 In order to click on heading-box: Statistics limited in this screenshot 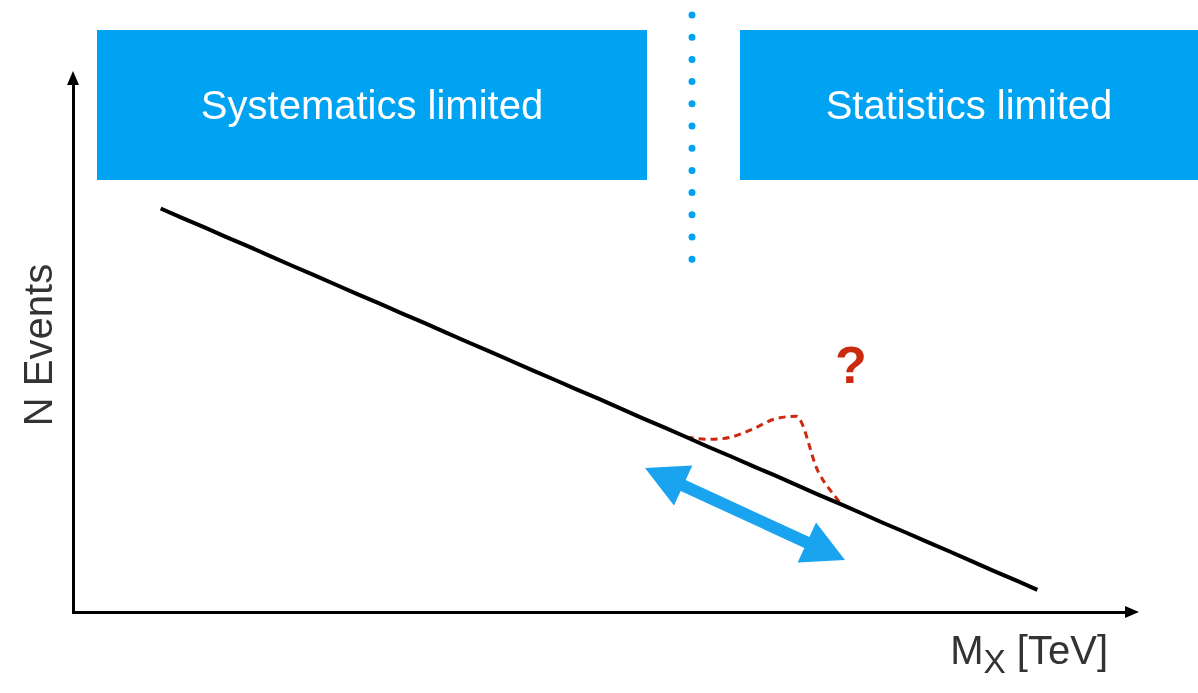, I will do `click(969, 105)`.